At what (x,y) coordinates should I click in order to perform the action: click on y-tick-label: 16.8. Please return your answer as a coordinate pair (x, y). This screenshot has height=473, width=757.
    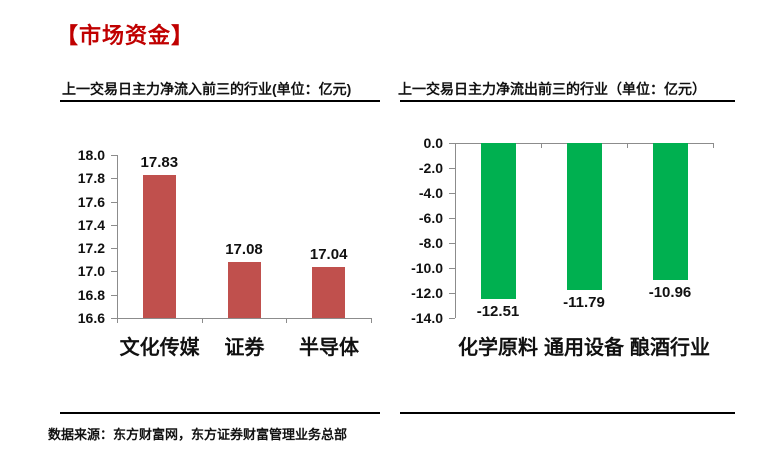
    Looking at the image, I should click on (91, 294).